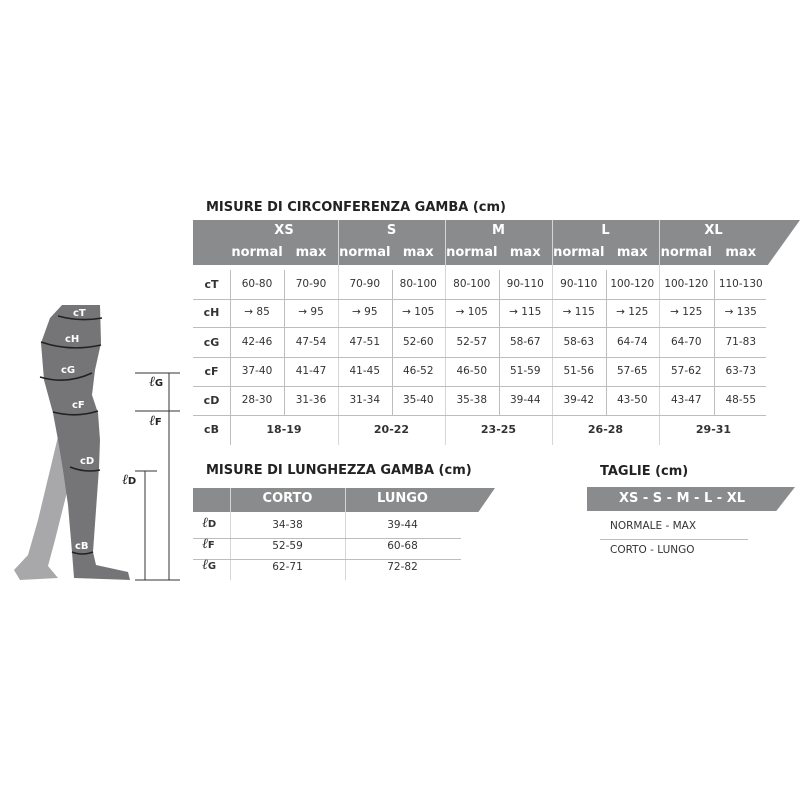  What do you see at coordinates (471, 371) in the screenshot?
I see `table-cell: 46-50` at bounding box center [471, 371].